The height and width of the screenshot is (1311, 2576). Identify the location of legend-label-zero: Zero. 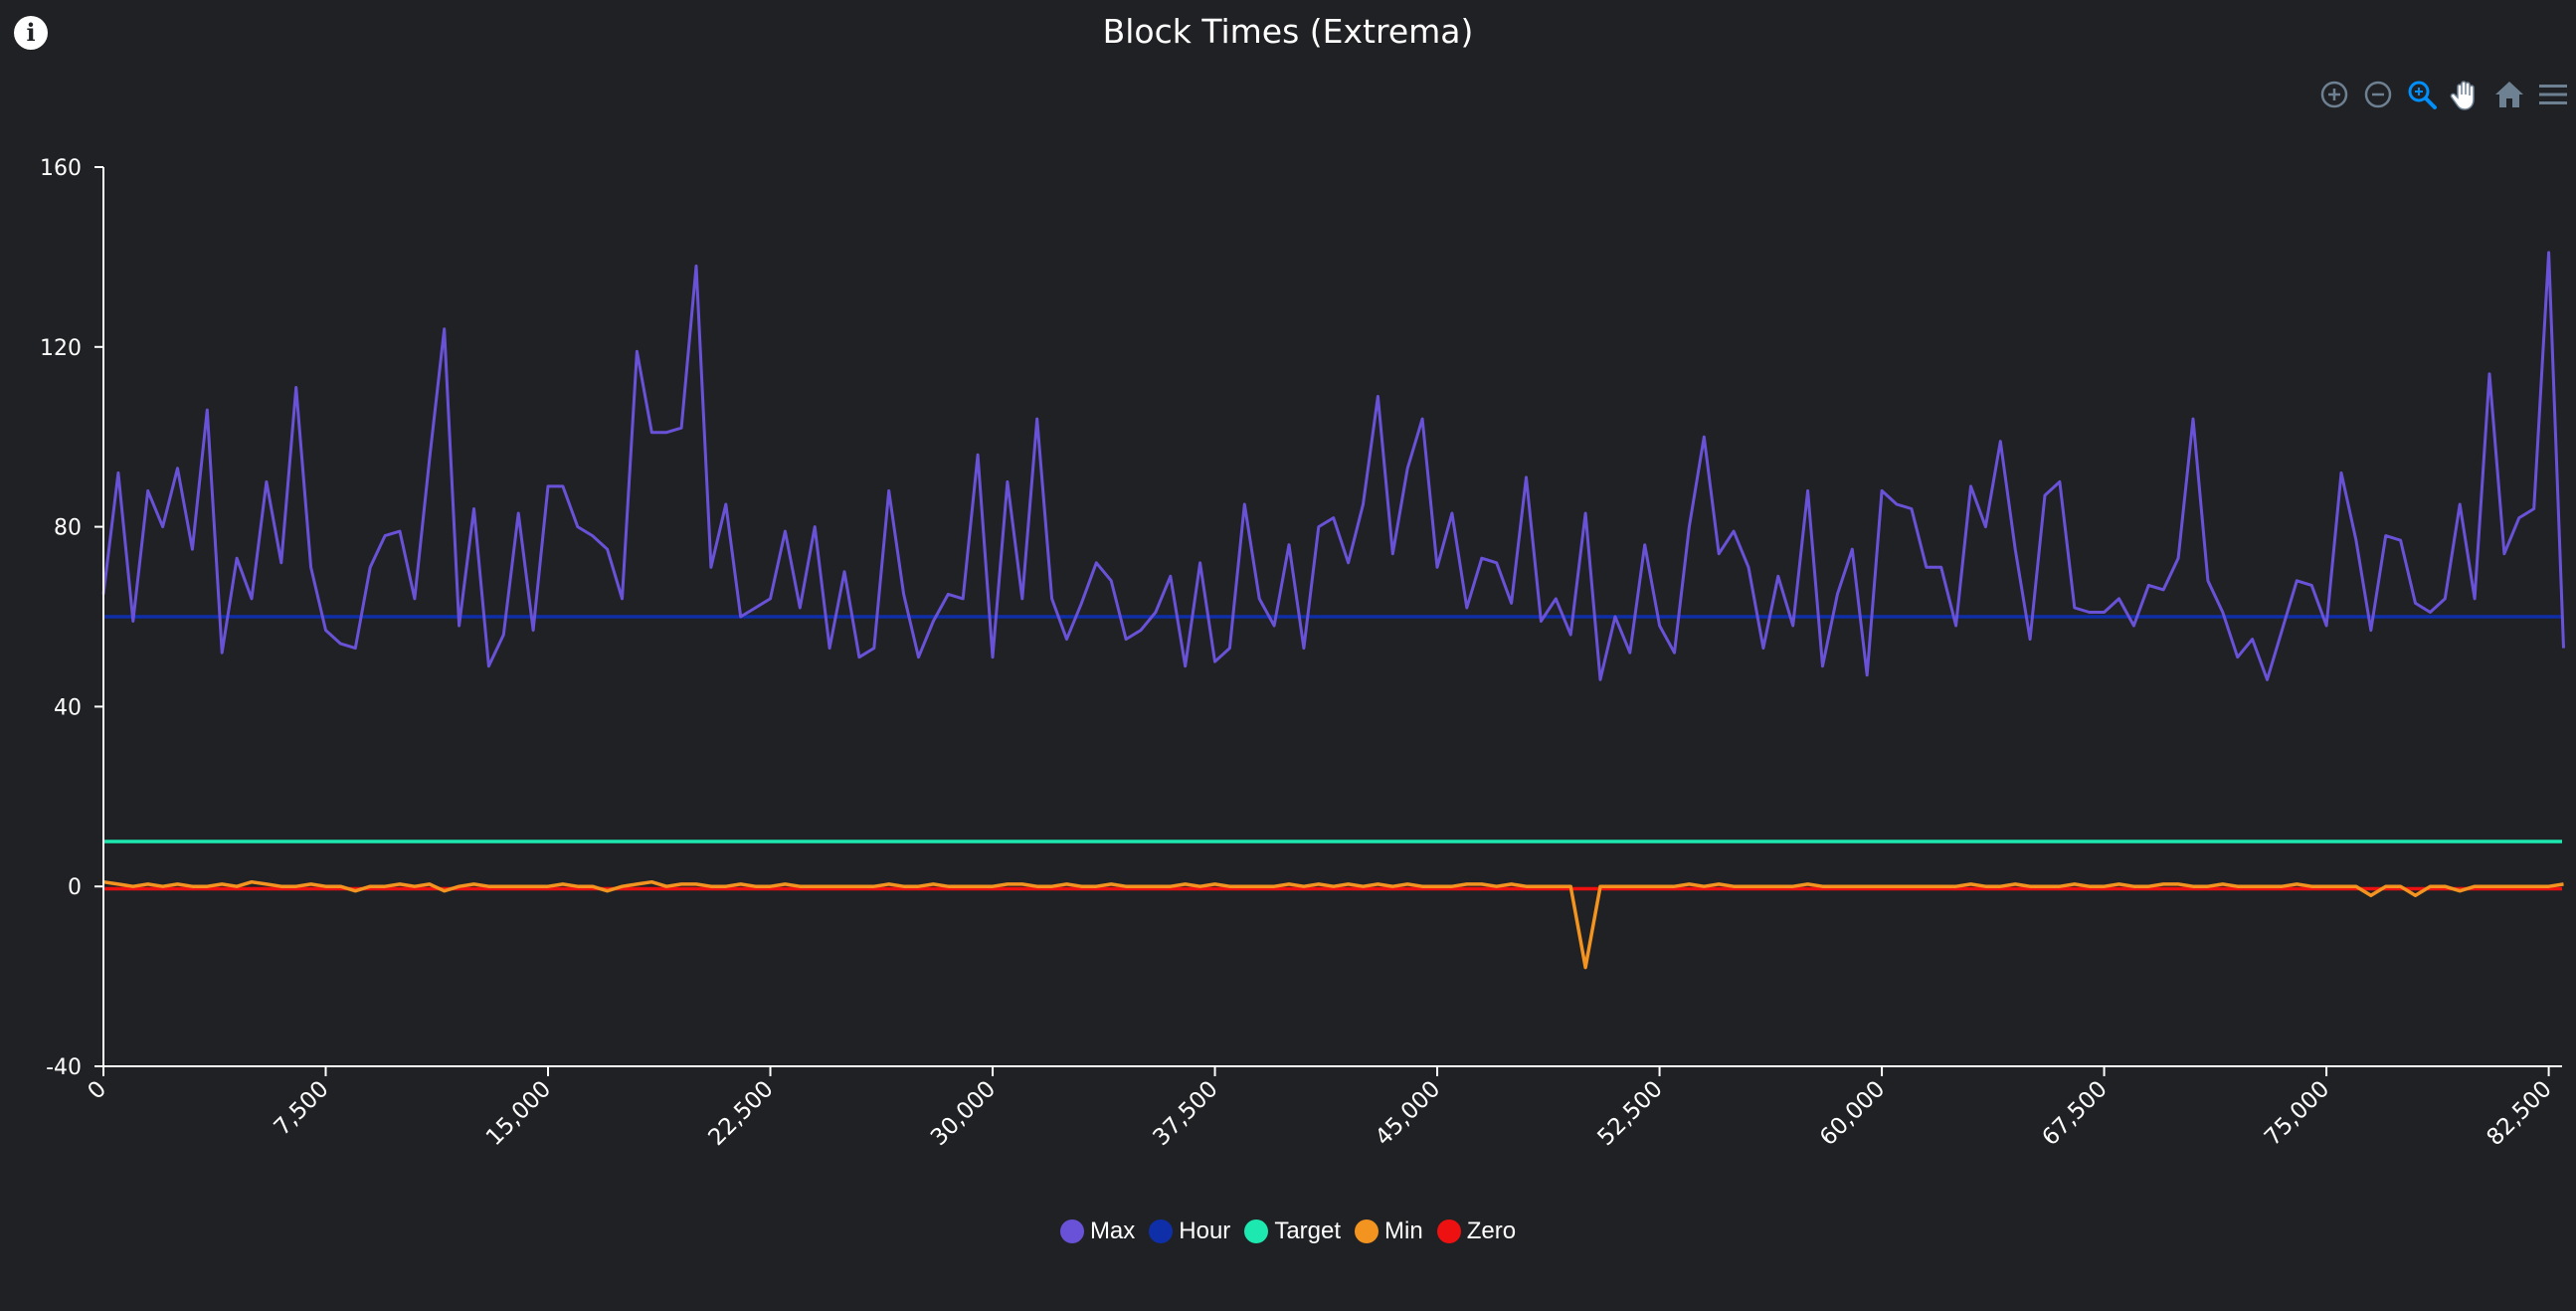
(1491, 1231).